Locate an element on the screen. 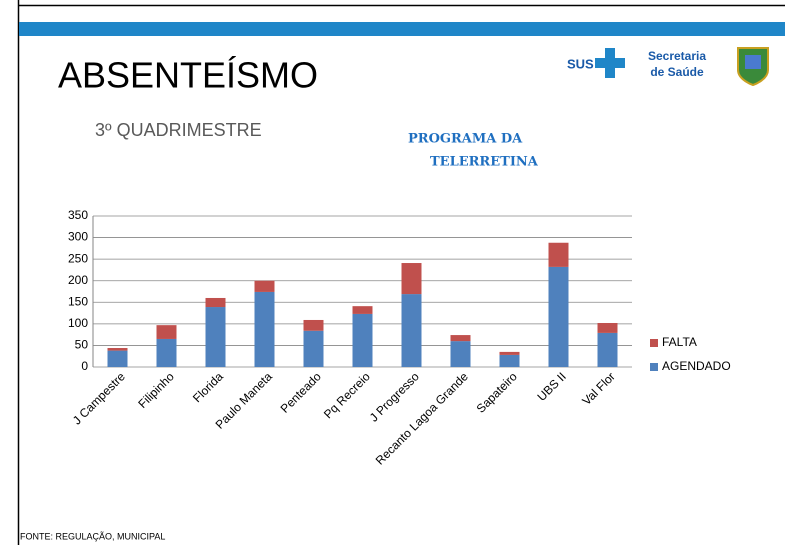 The image size is (785, 550). program-line: TELERRETINA is located at coordinates (484, 162).